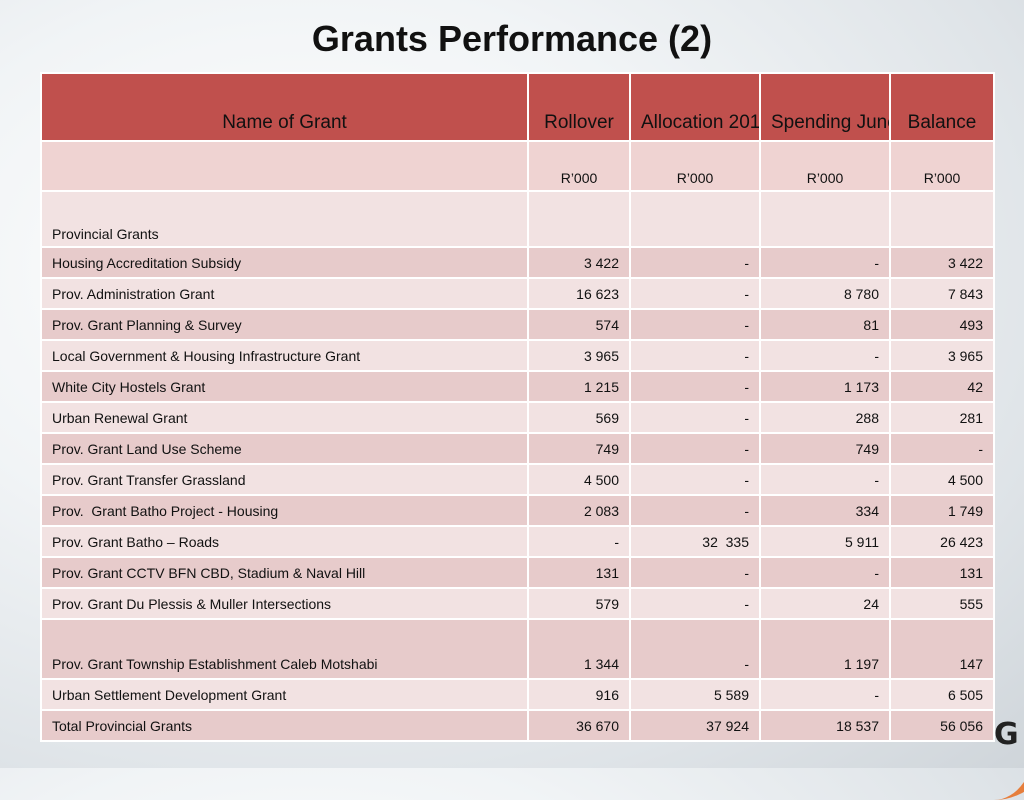 The height and width of the screenshot is (800, 1024). Describe the element at coordinates (579, 293) in the screenshot. I see `cell-rollover: 16 623` at that location.